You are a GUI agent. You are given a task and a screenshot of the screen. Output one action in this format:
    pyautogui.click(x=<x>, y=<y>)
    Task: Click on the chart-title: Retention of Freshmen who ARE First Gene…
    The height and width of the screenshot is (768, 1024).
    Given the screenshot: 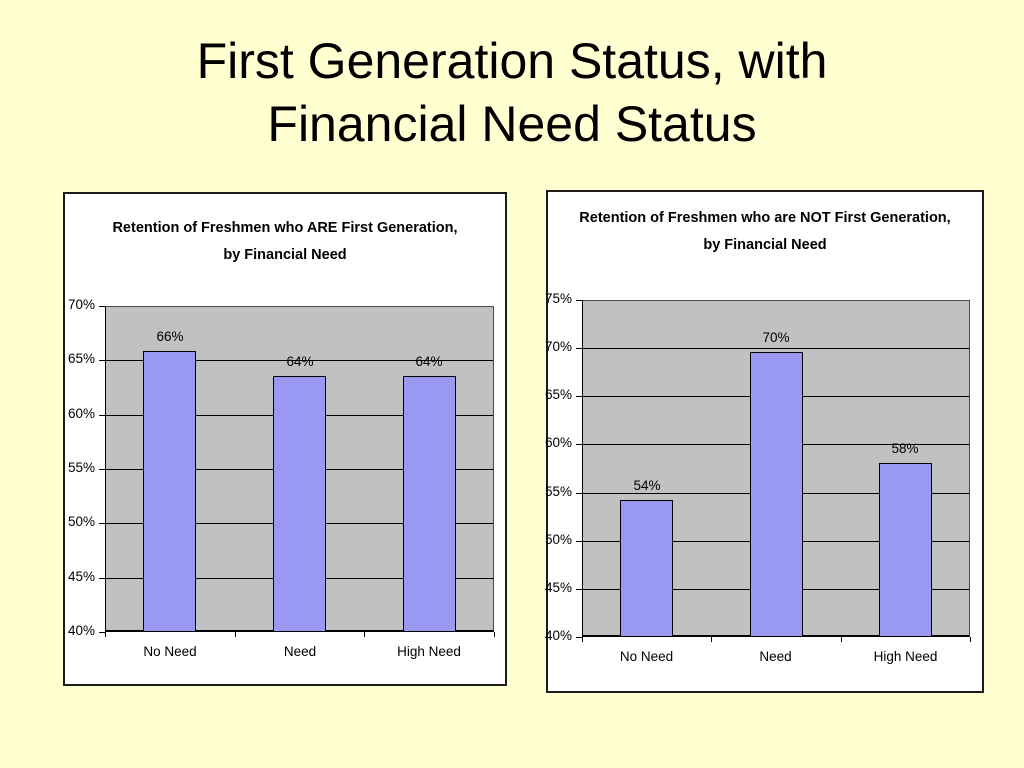 What is the action you would take?
    pyautogui.click(x=285, y=242)
    